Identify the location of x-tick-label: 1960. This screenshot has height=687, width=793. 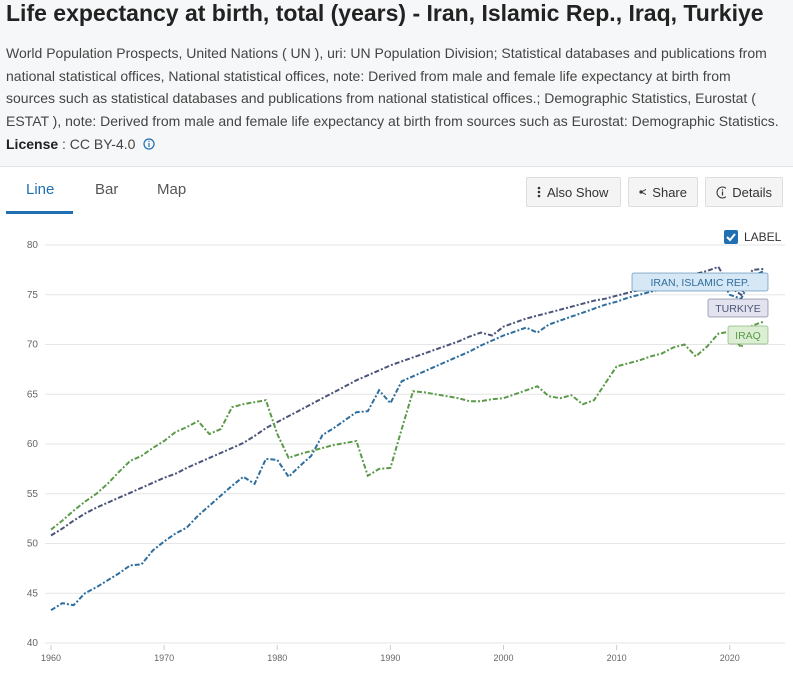
(51, 658).